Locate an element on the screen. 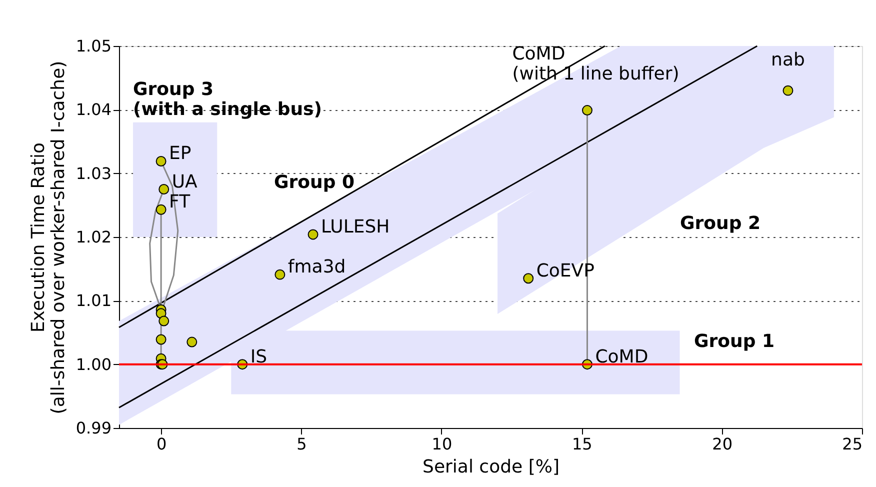 The image size is (876, 487). annotation: Group 0 is located at coordinates (314, 182).